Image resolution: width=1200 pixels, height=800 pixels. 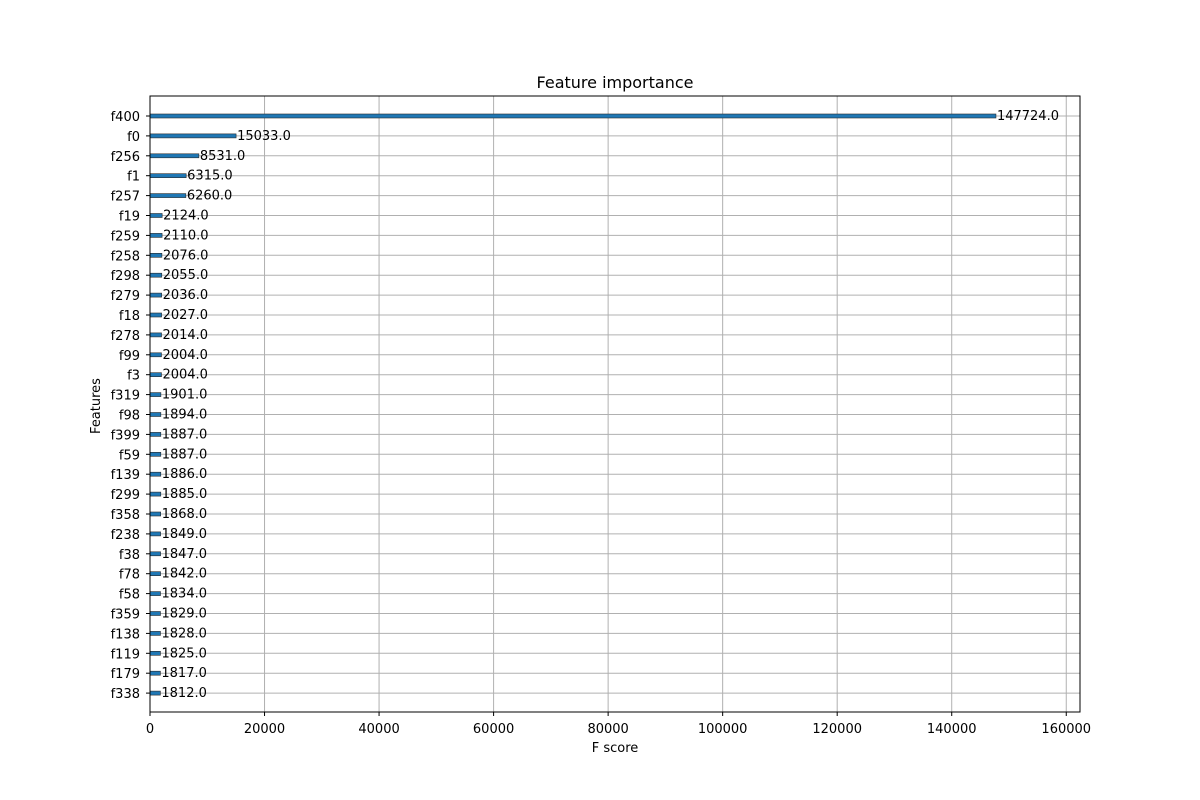 What do you see at coordinates (952, 729) in the screenshot?
I see `x-tick-label: 140000` at bounding box center [952, 729].